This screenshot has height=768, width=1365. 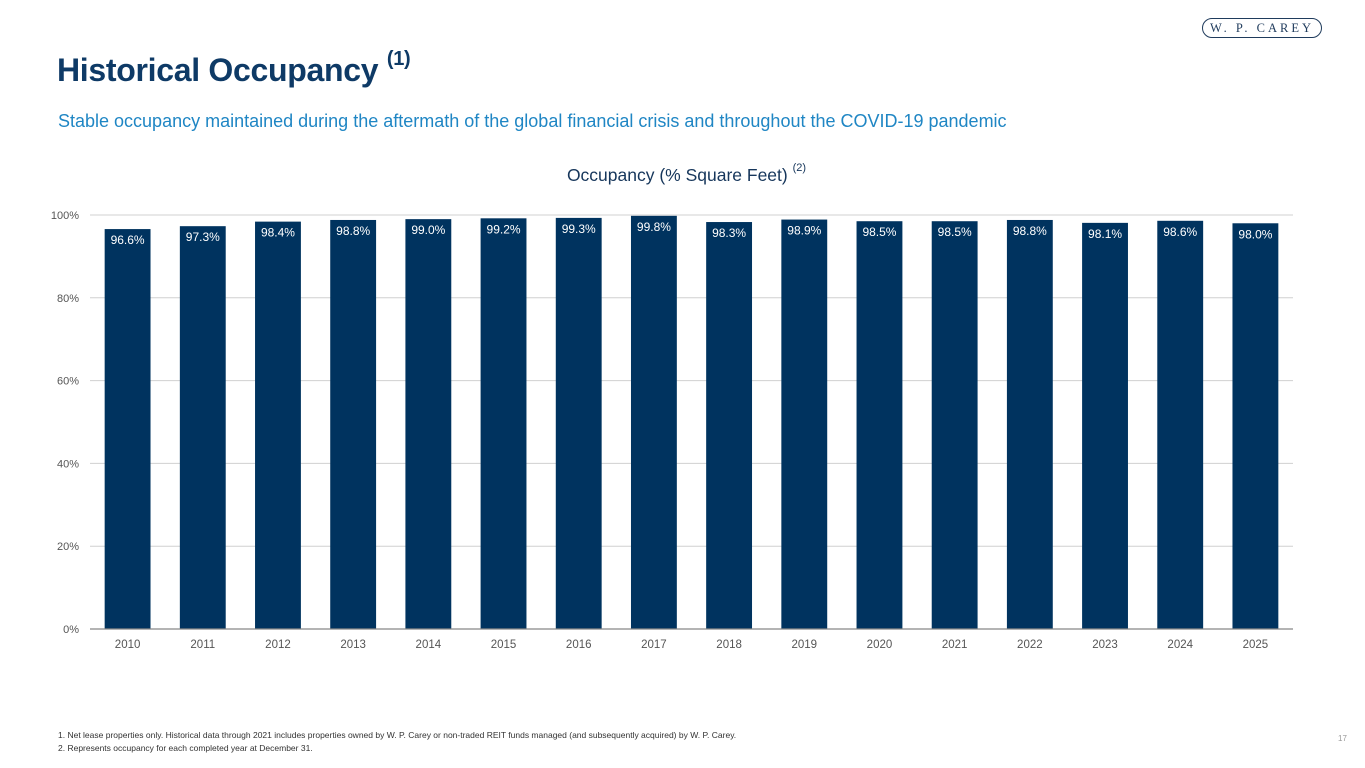 I want to click on y-tick-label: 100%, so click(x=65, y=216).